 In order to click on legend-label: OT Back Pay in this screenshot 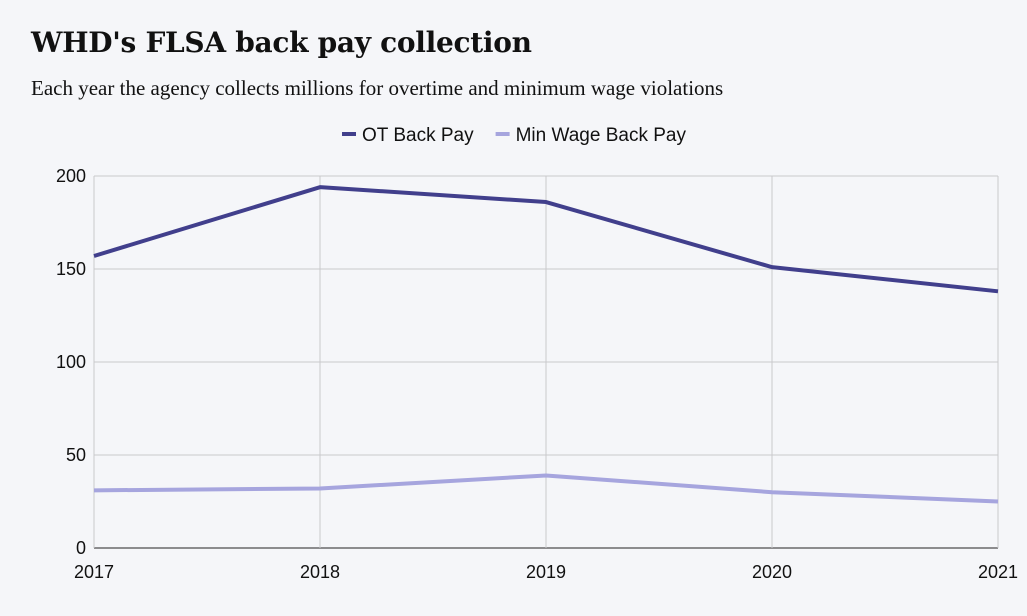, I will do `click(418, 135)`.